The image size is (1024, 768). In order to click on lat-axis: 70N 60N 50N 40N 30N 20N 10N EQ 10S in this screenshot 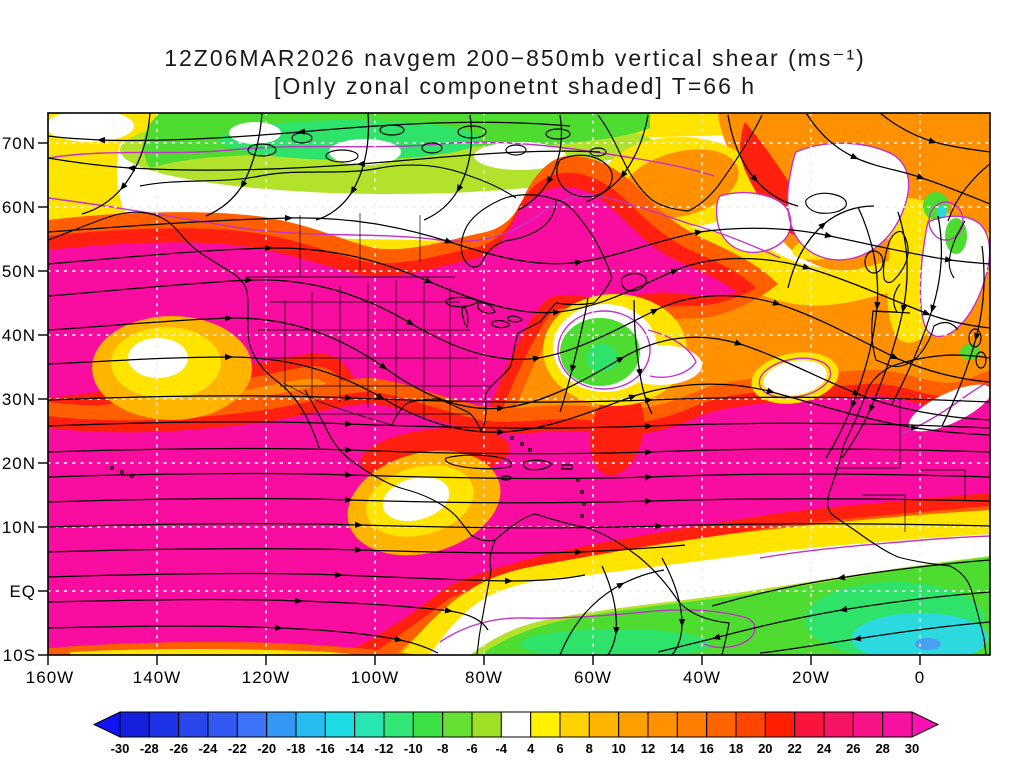, I will do `click(25, 399)`.